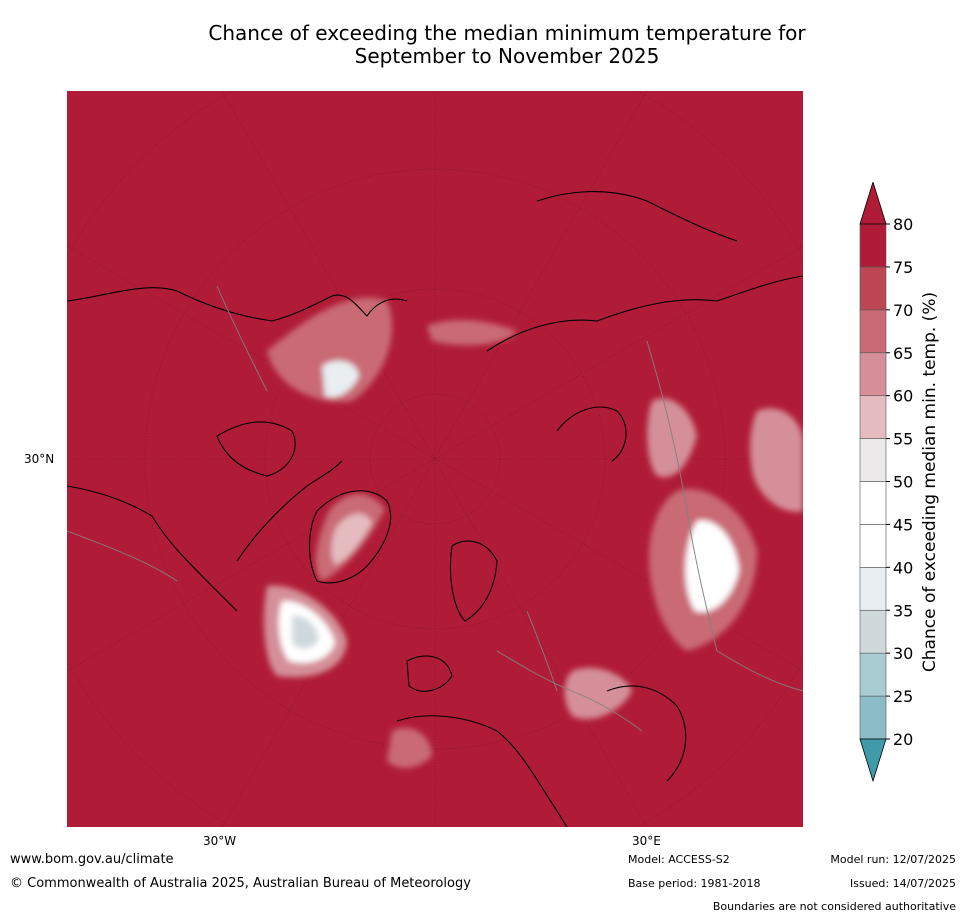 The height and width of the screenshot is (919, 965). I want to click on patch-iberia, so click(409, 747).